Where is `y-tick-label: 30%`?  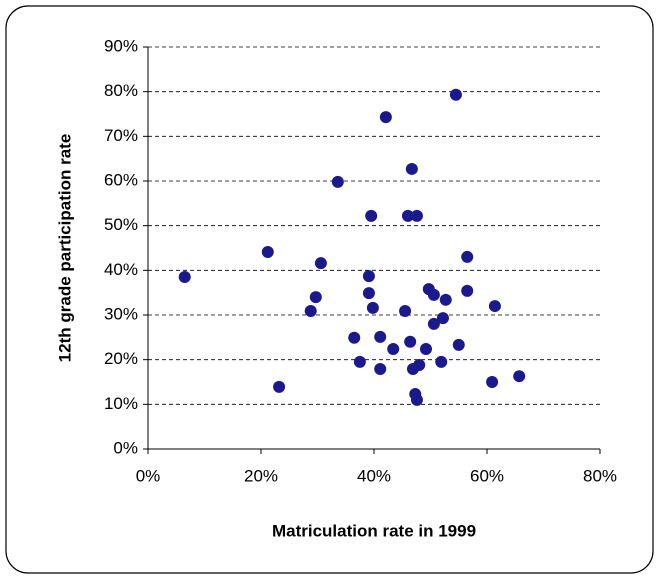 y-tick-label: 30% is located at coordinates (121, 313).